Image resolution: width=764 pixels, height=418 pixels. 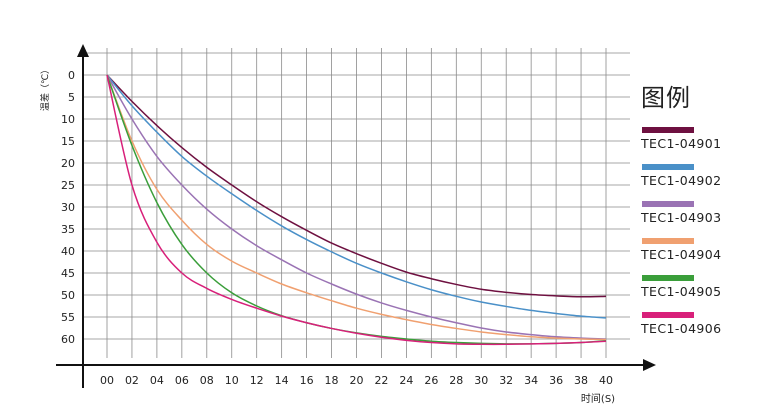 I want to click on legend-label: TEC1-04906, so click(x=681, y=328).